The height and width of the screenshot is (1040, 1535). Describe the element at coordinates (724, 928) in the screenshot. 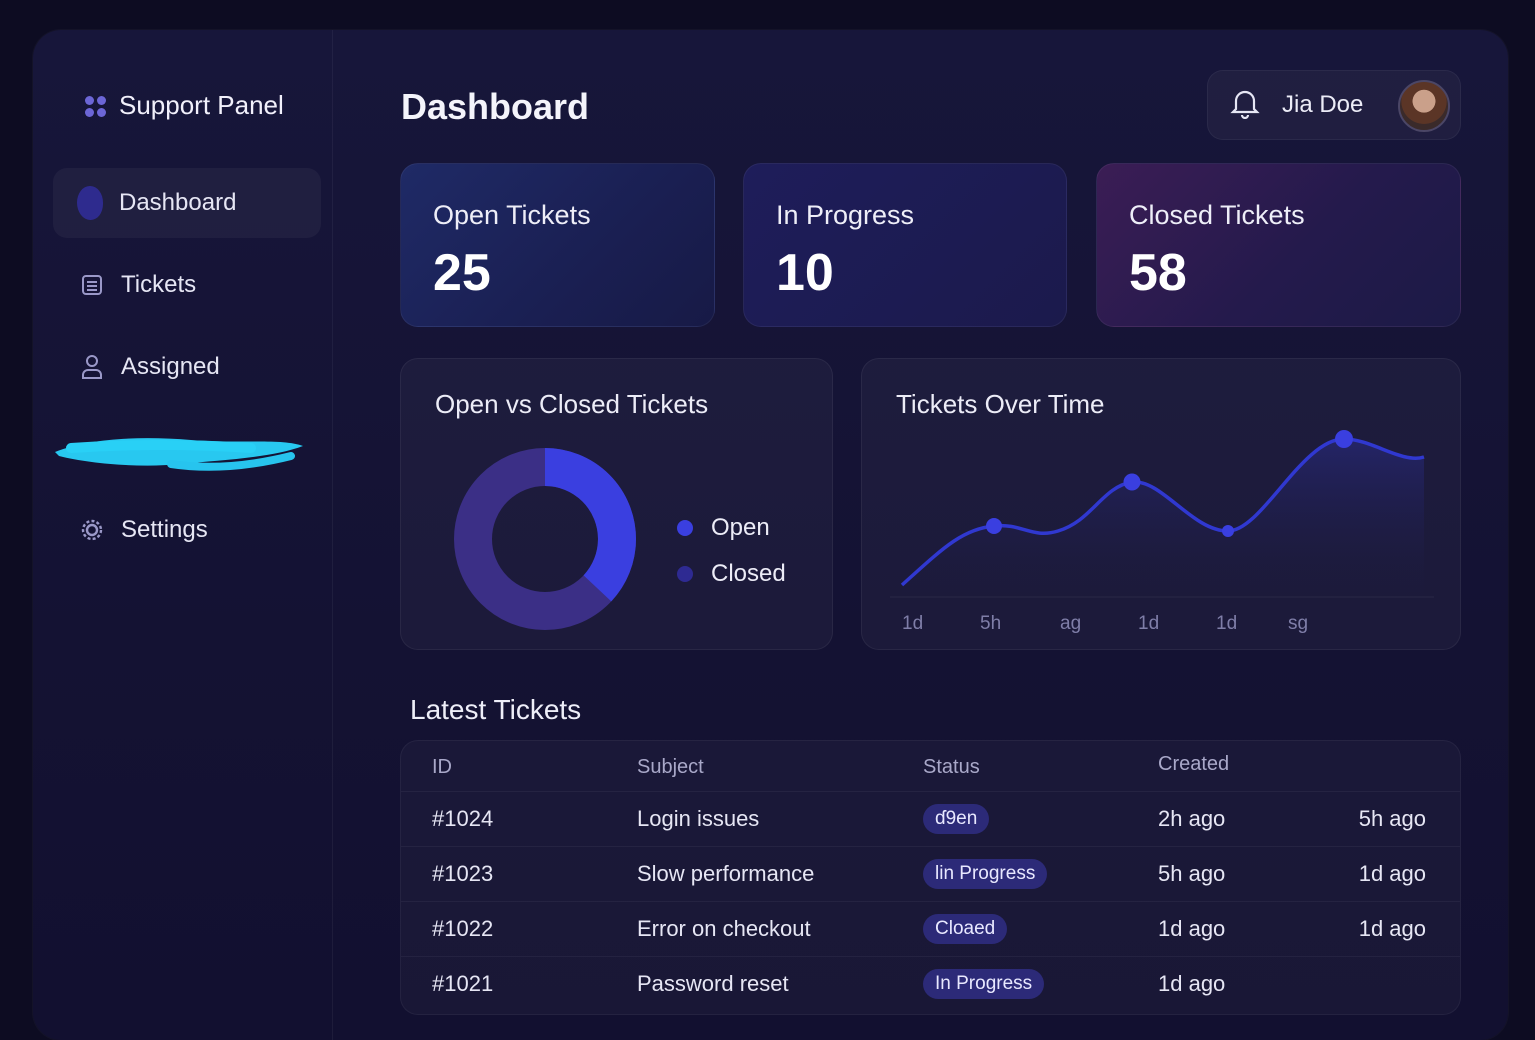

I see `ticket-subject: Error on checkout` at that location.